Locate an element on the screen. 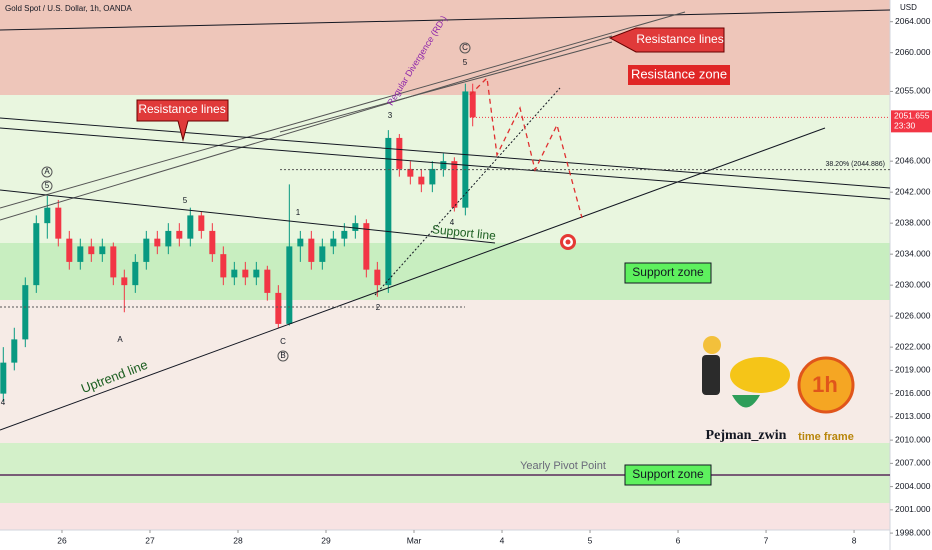 This screenshot has width=932, height=550. zone-label: Resistance zone is located at coordinates (679, 73).